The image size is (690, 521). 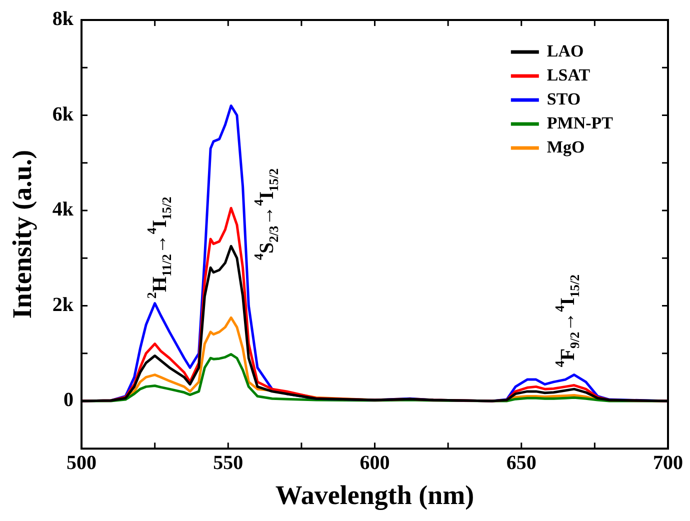 What do you see at coordinates (668, 463) in the screenshot?
I see `x-tick-label: 700` at bounding box center [668, 463].